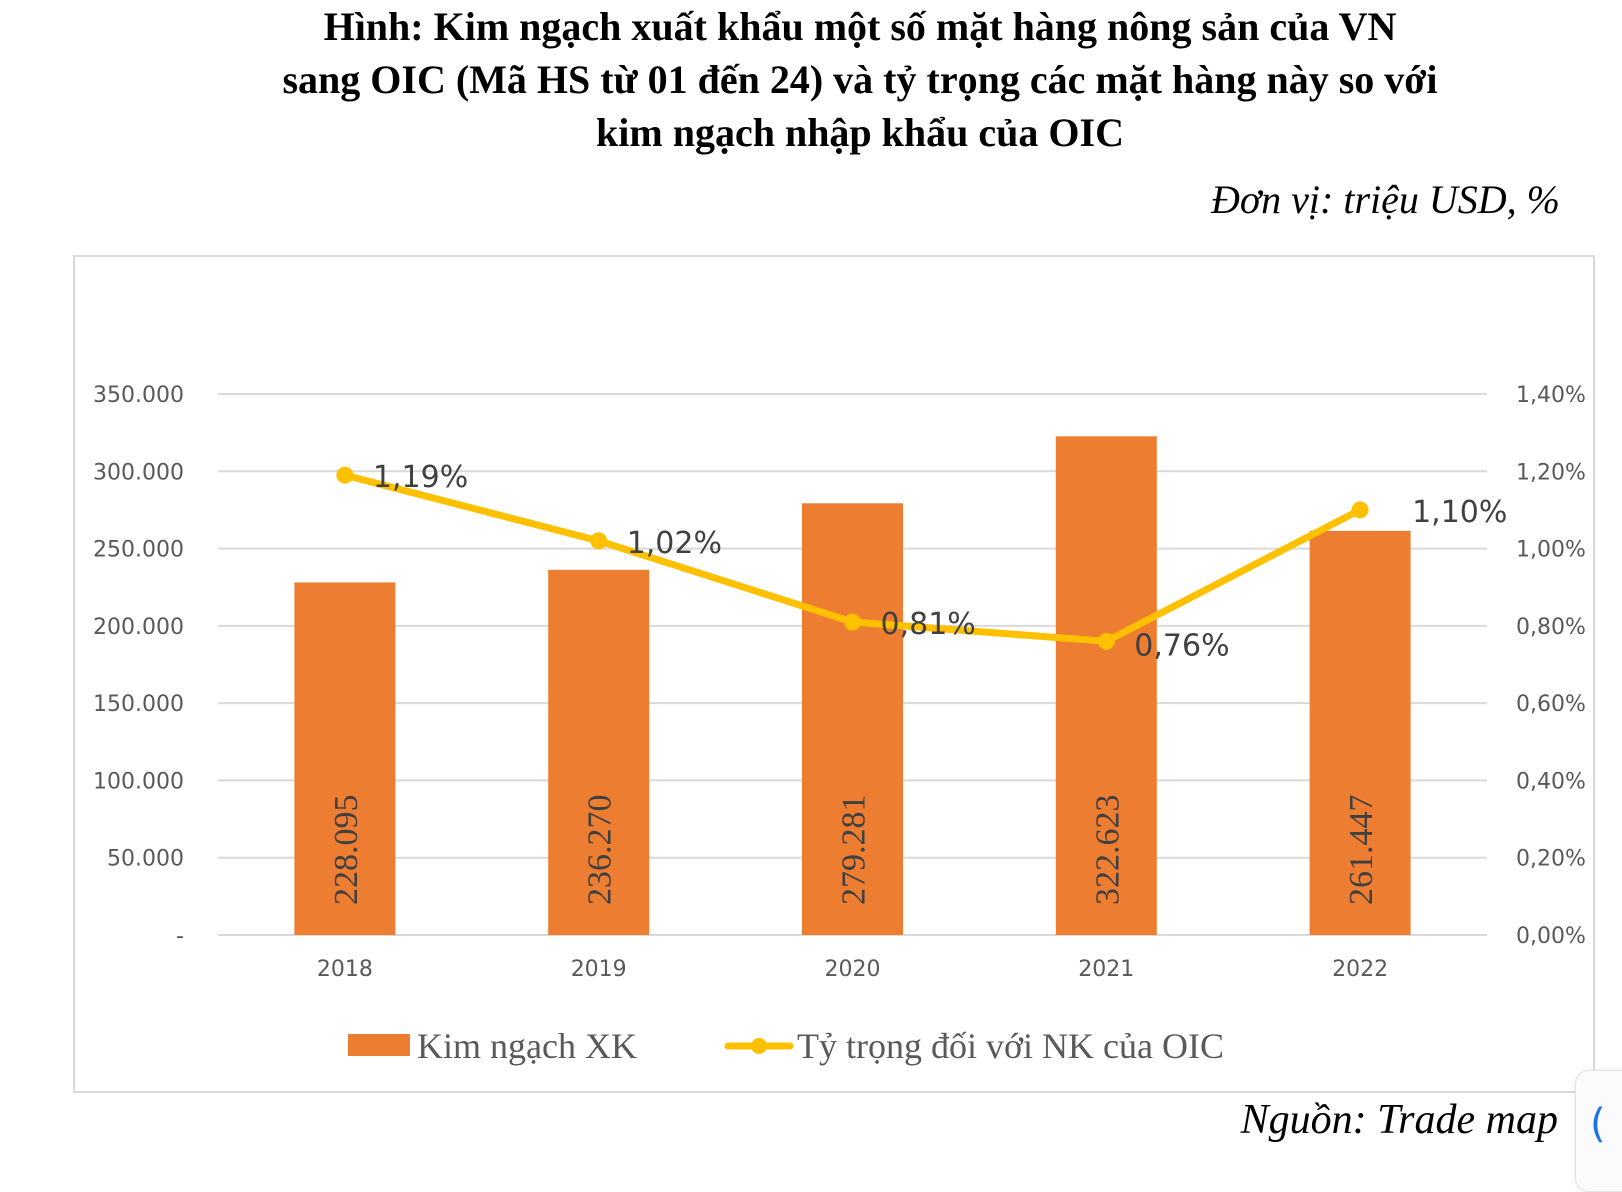 The image size is (1622, 1192). I want to click on y-right-tick-label: 1,20%, so click(1551, 472).